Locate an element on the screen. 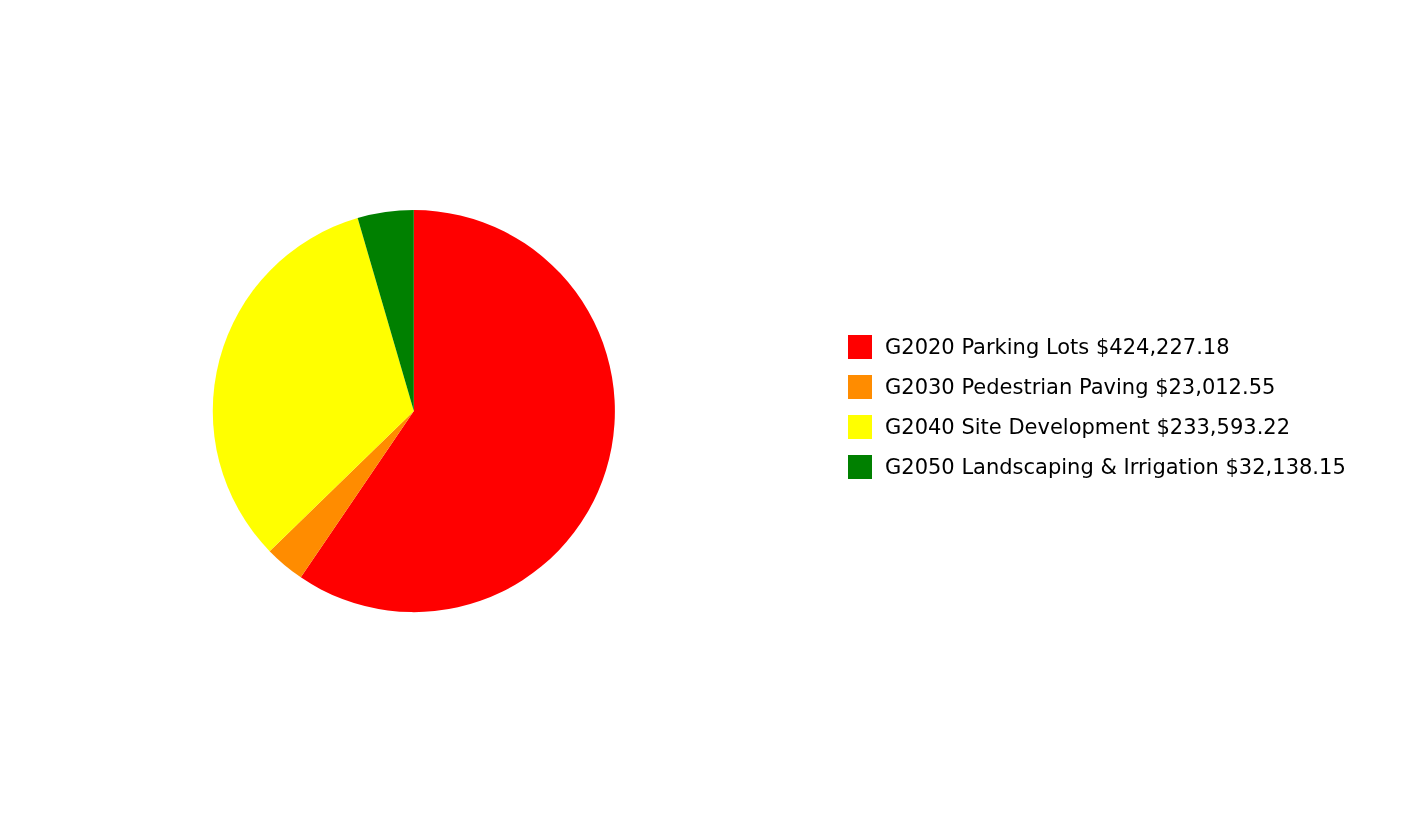 Image resolution: width=1427 pixels, height=814 pixels. legend-label: G2050 Landscaping & Irrigation $32,138.15 is located at coordinates (1115, 467).